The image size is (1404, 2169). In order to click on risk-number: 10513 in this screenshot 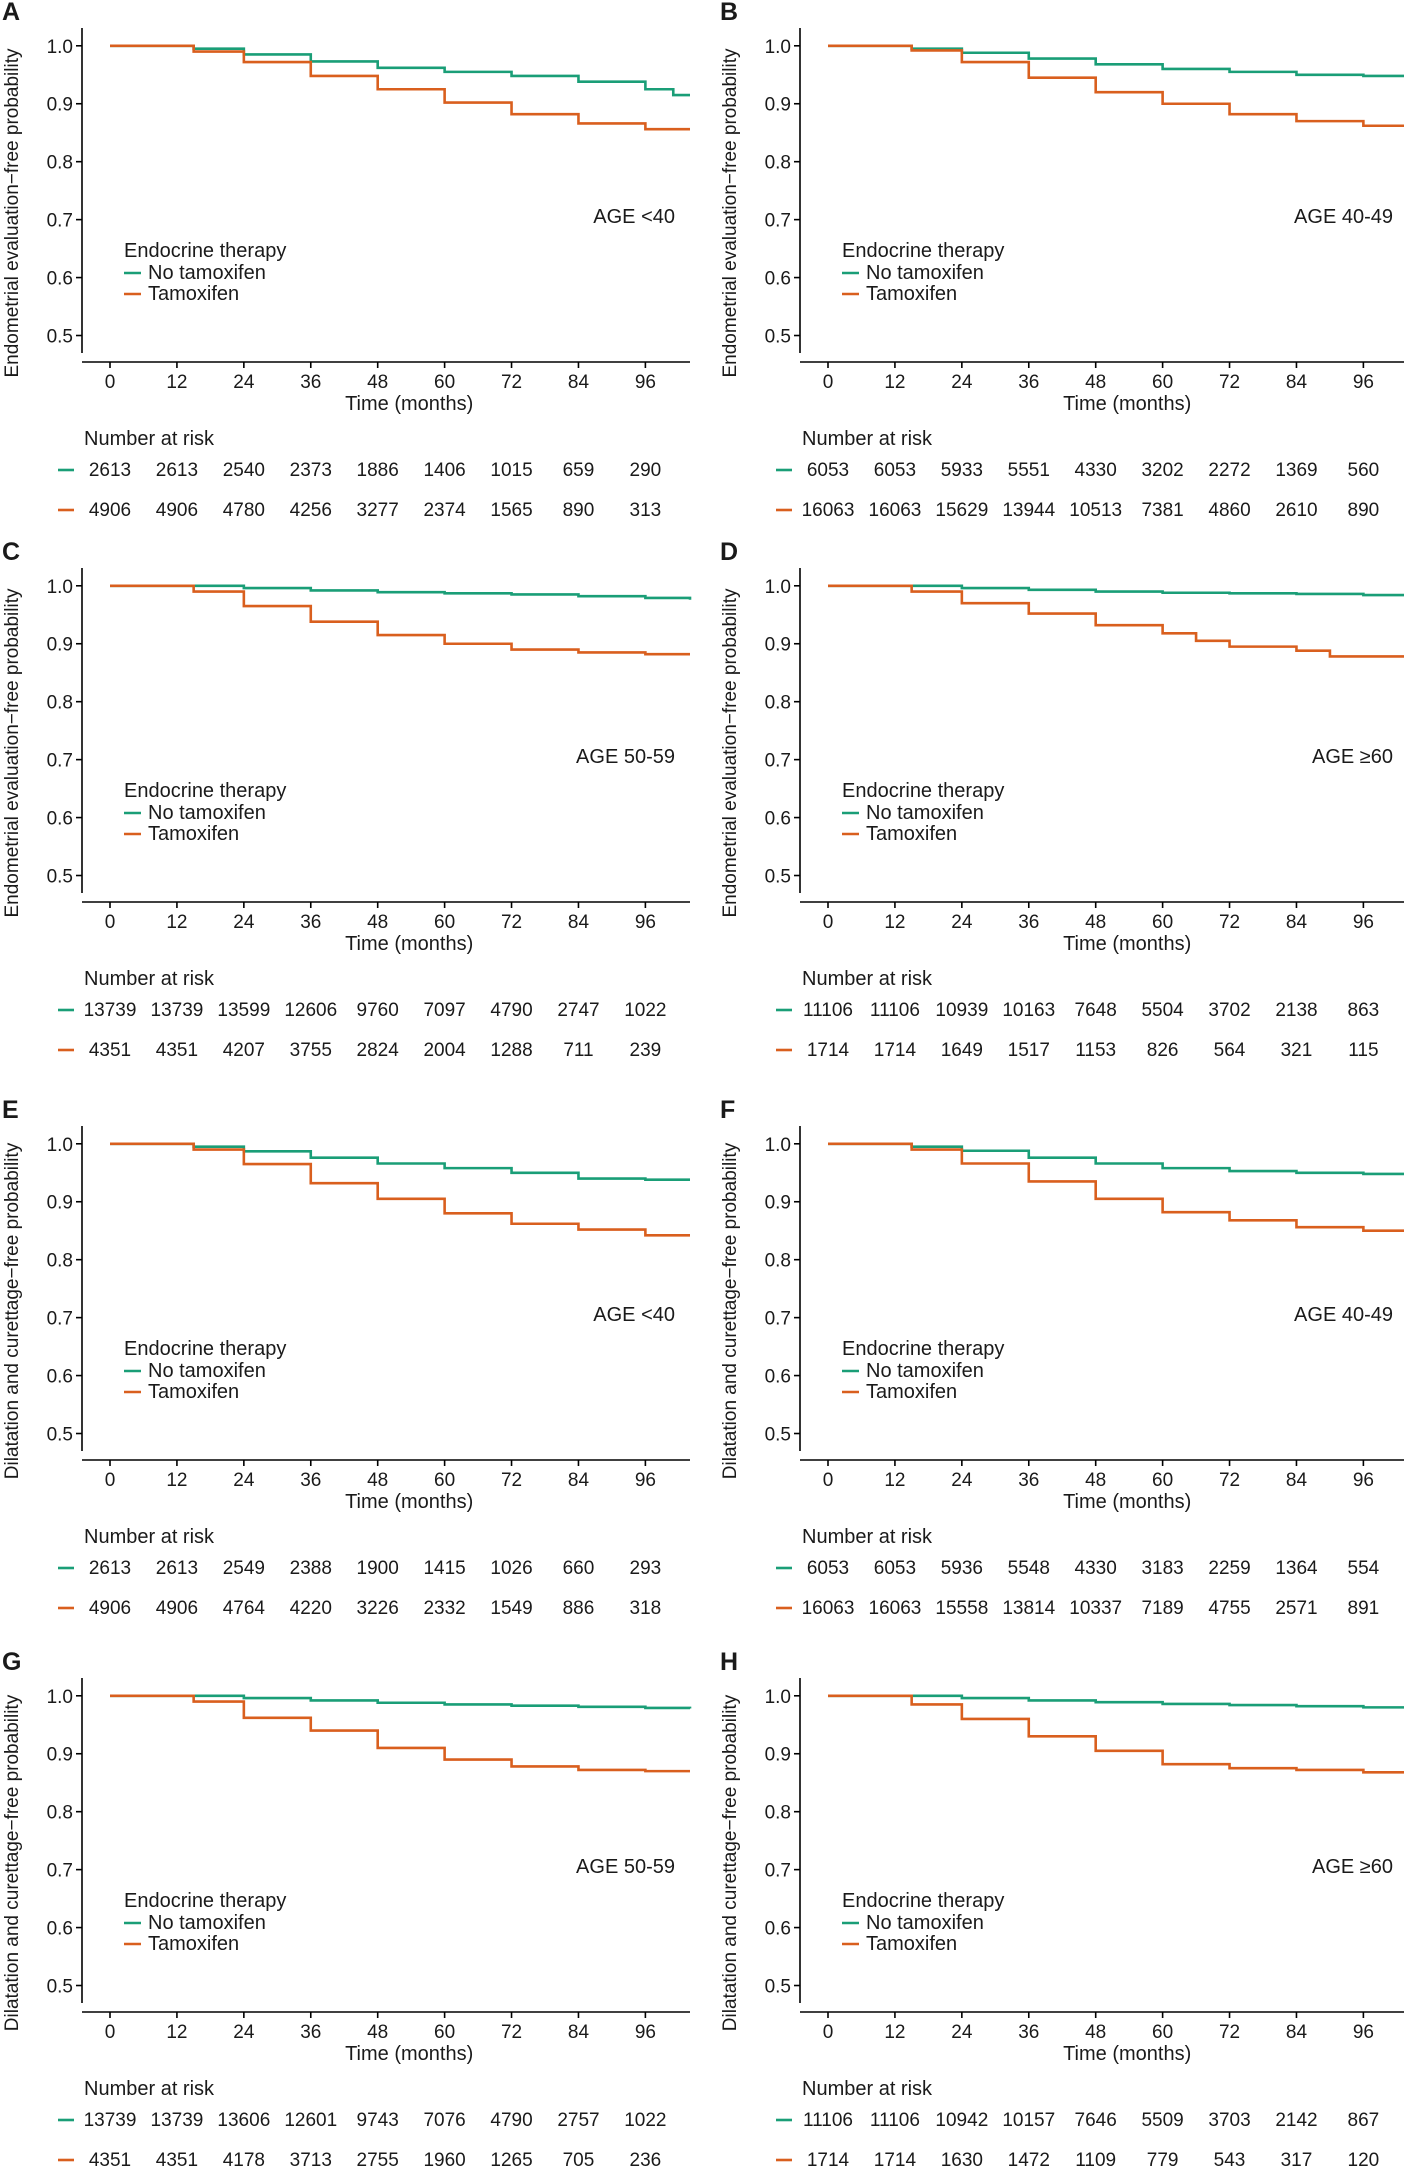, I will do `click(1095, 510)`.